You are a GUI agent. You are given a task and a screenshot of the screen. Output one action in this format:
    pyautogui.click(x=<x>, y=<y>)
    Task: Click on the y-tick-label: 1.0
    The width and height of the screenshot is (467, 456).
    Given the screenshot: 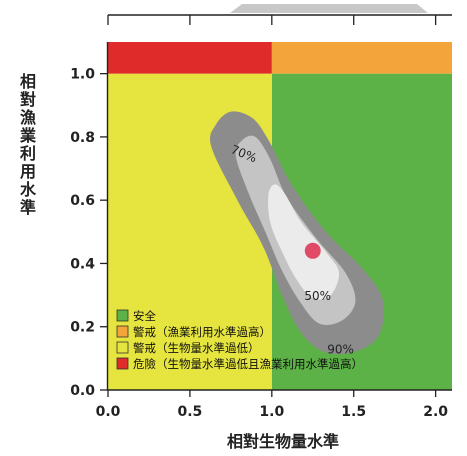 What is the action you would take?
    pyautogui.click(x=82, y=75)
    